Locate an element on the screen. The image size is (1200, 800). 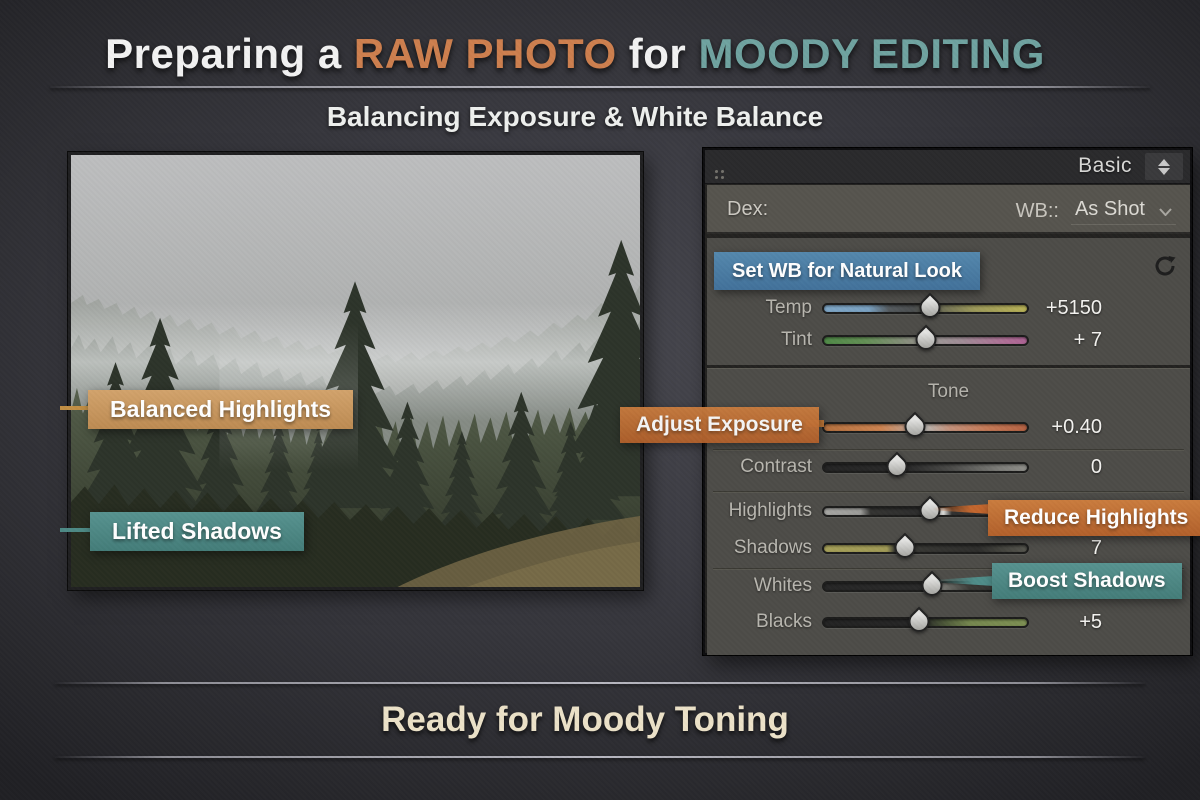
basic-panel-header: Basic is located at coordinates (947, 167).